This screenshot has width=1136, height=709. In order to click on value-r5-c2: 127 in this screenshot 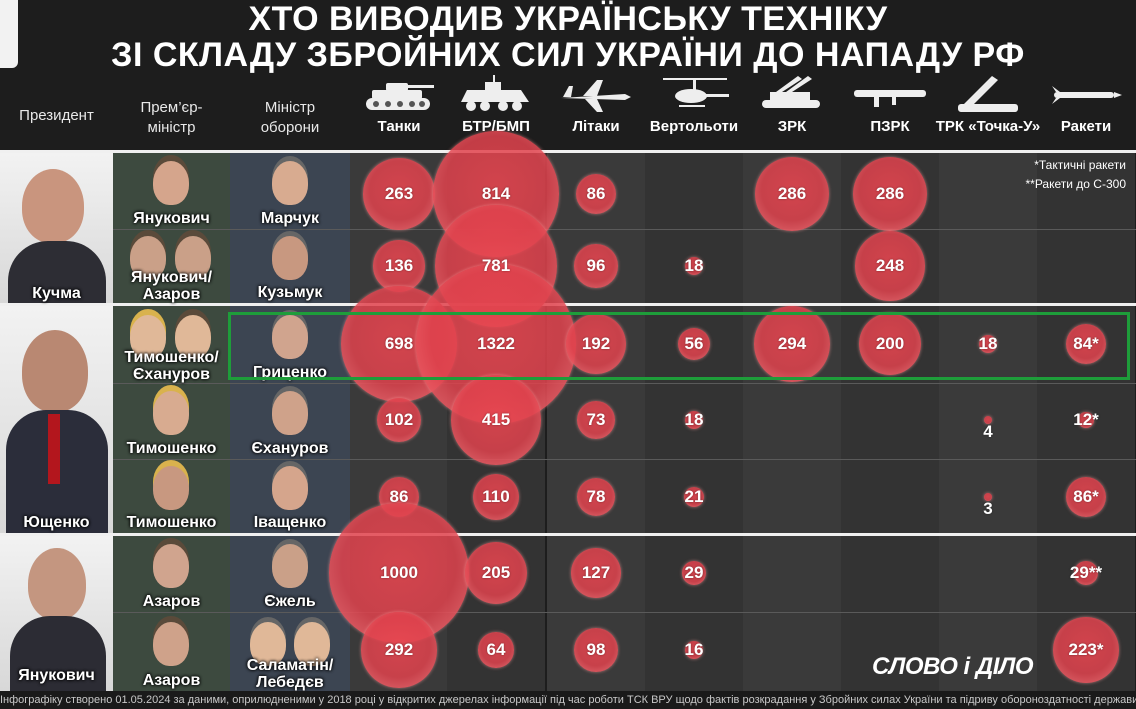, I will do `click(596, 572)`.